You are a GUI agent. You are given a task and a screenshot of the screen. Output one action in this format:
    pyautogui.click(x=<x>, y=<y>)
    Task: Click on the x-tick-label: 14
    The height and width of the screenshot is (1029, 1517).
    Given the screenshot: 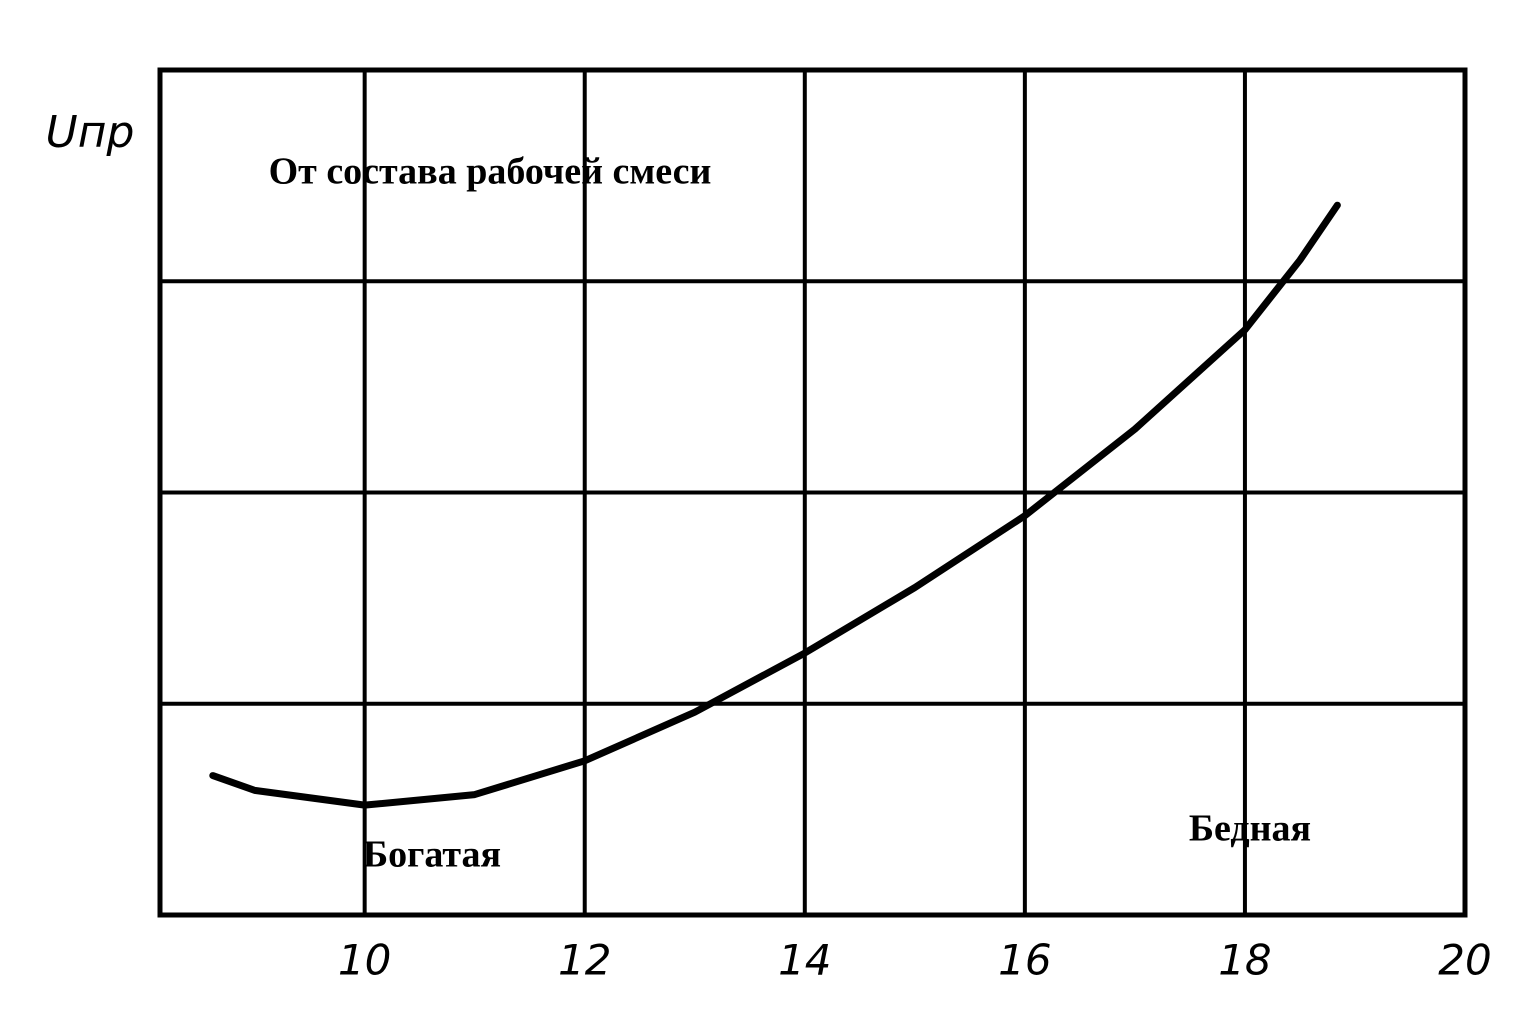 What is the action you would take?
    pyautogui.click(x=804, y=960)
    